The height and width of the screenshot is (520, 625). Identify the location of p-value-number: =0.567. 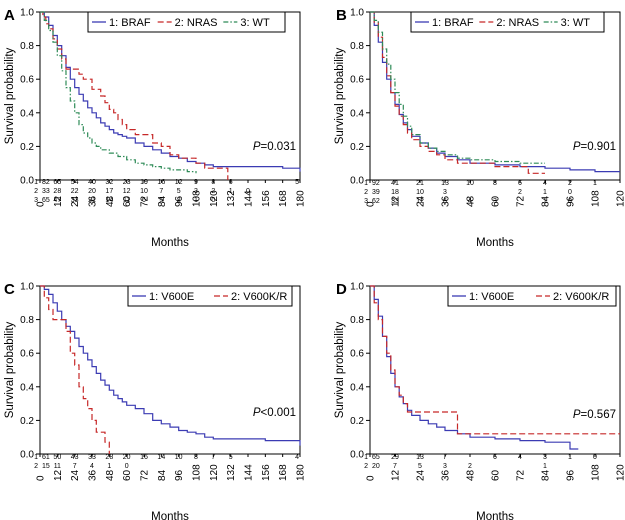
(599, 415).